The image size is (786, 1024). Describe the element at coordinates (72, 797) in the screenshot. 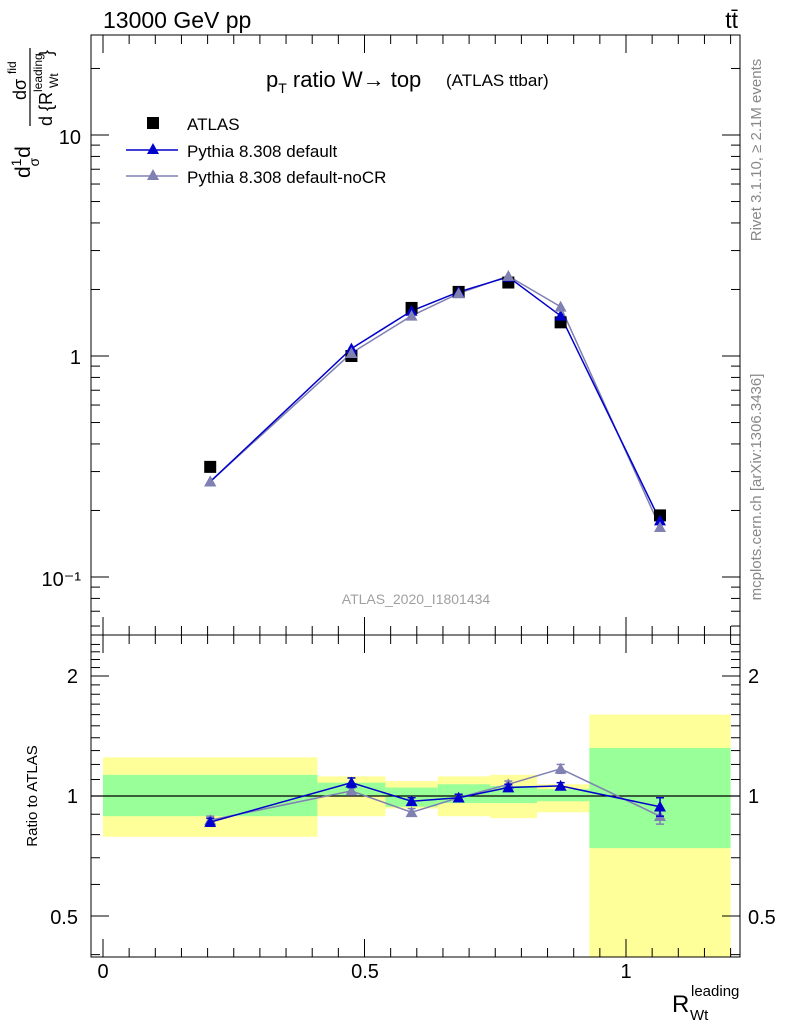

I see `ratio-ytick-label-1: 1` at that location.